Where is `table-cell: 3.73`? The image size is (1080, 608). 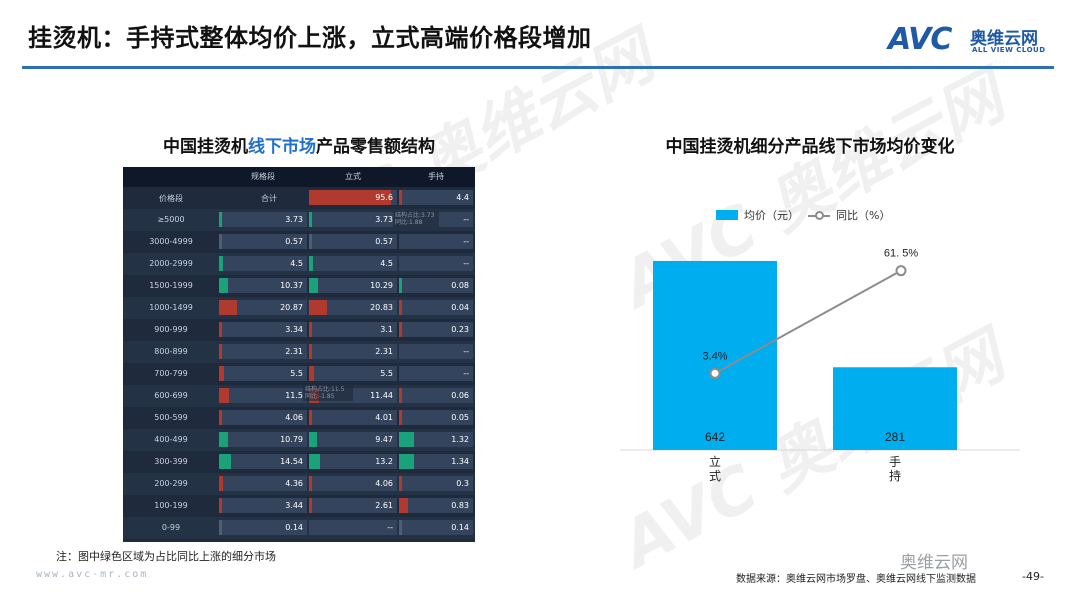 table-cell: 3.73 is located at coordinates (263, 219).